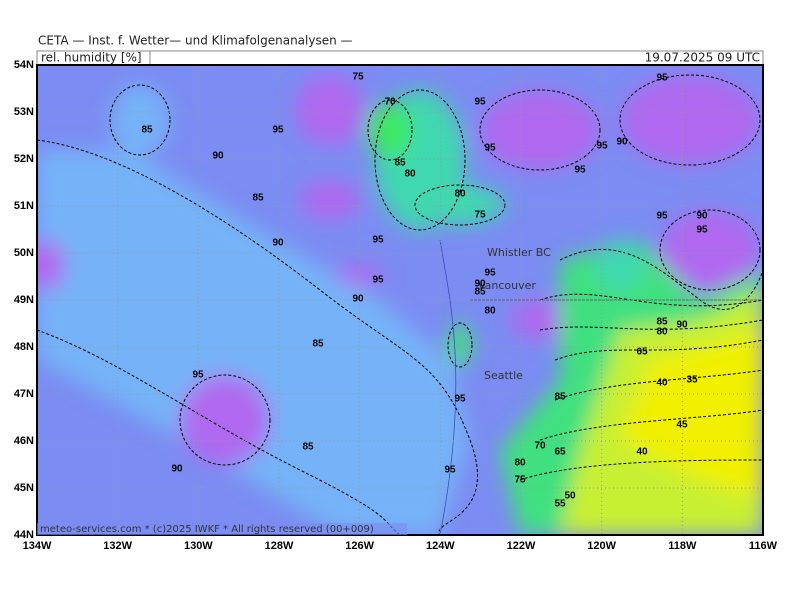 The image size is (800, 604). What do you see at coordinates (359, 546) in the screenshot?
I see `lon-label: 126W` at bounding box center [359, 546].